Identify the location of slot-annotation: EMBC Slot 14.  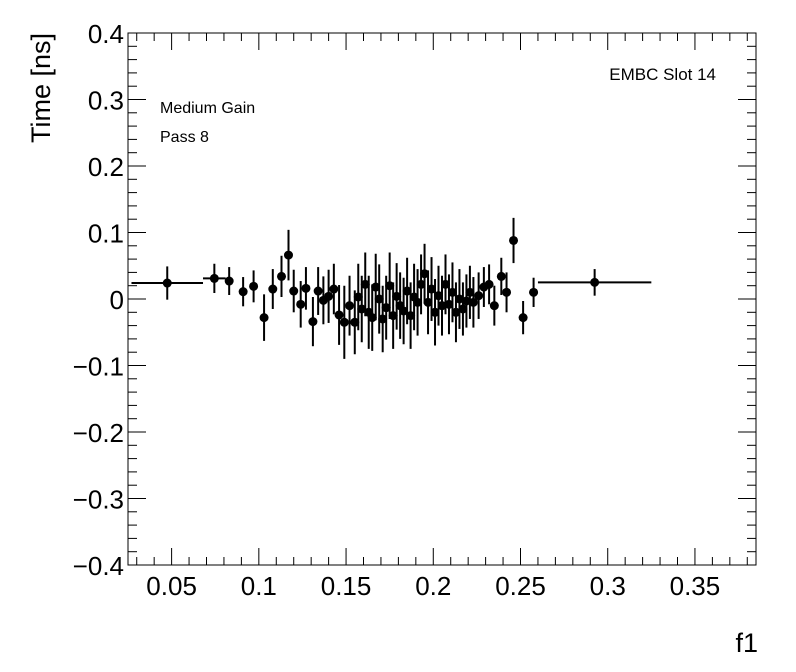
(662, 74).